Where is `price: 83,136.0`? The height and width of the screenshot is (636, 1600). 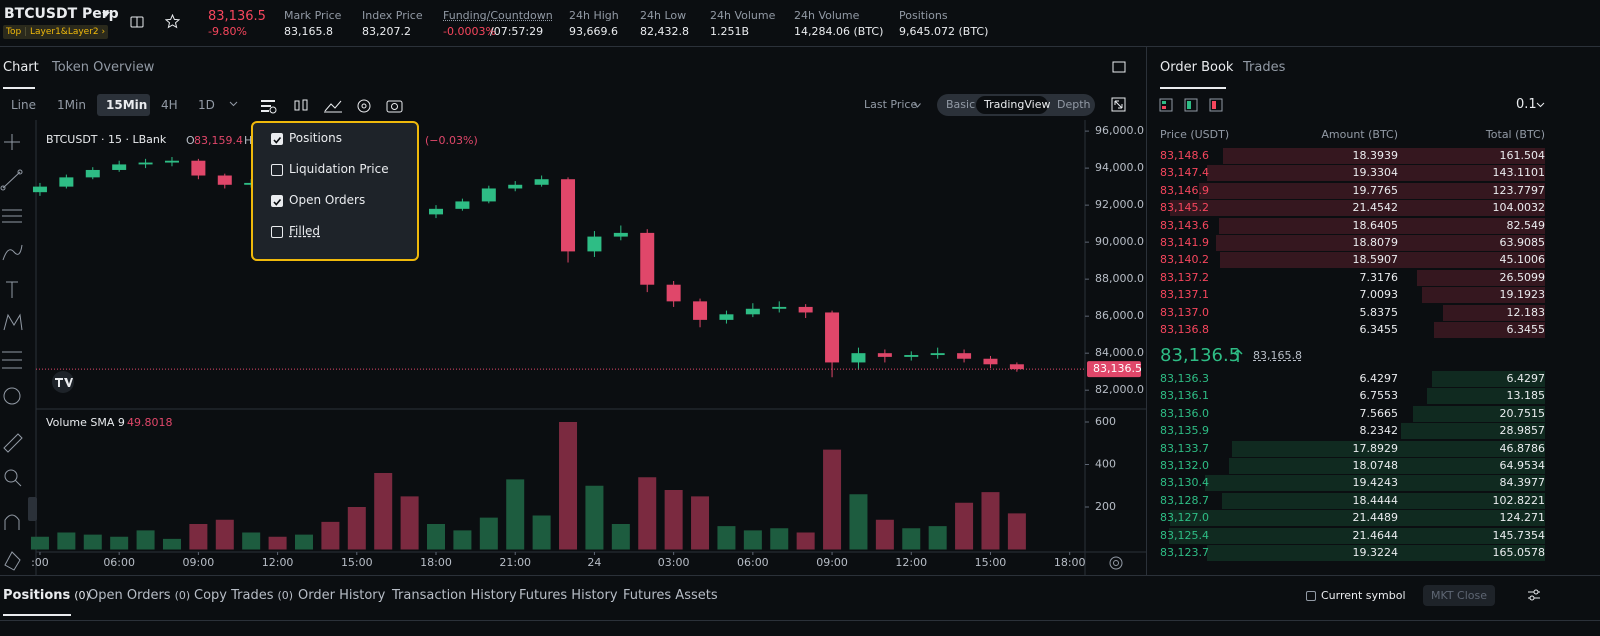
price: 83,136.0 is located at coordinates (1184, 413).